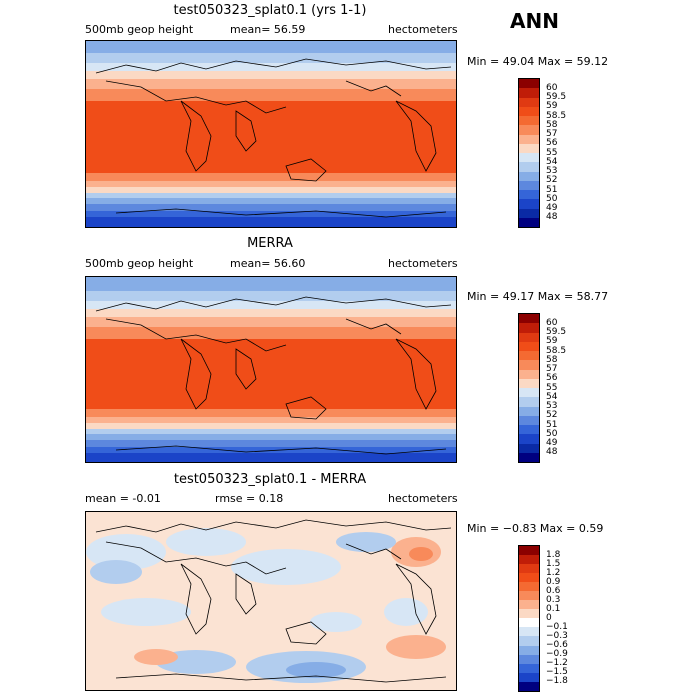  What do you see at coordinates (557, 681) in the screenshot?
I see `panel3-cbar-label: −1.8` at bounding box center [557, 681].